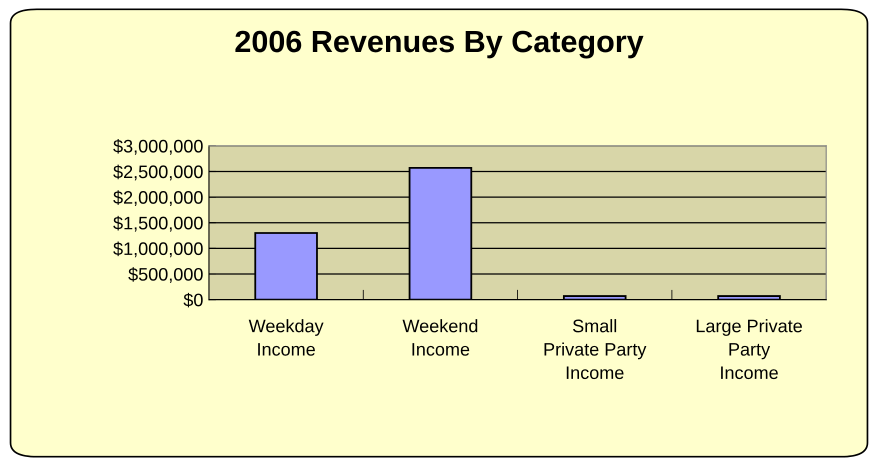 This screenshot has height=466, width=878. What do you see at coordinates (749, 349) in the screenshot?
I see `x-tick-label: Large Private Party Income` at bounding box center [749, 349].